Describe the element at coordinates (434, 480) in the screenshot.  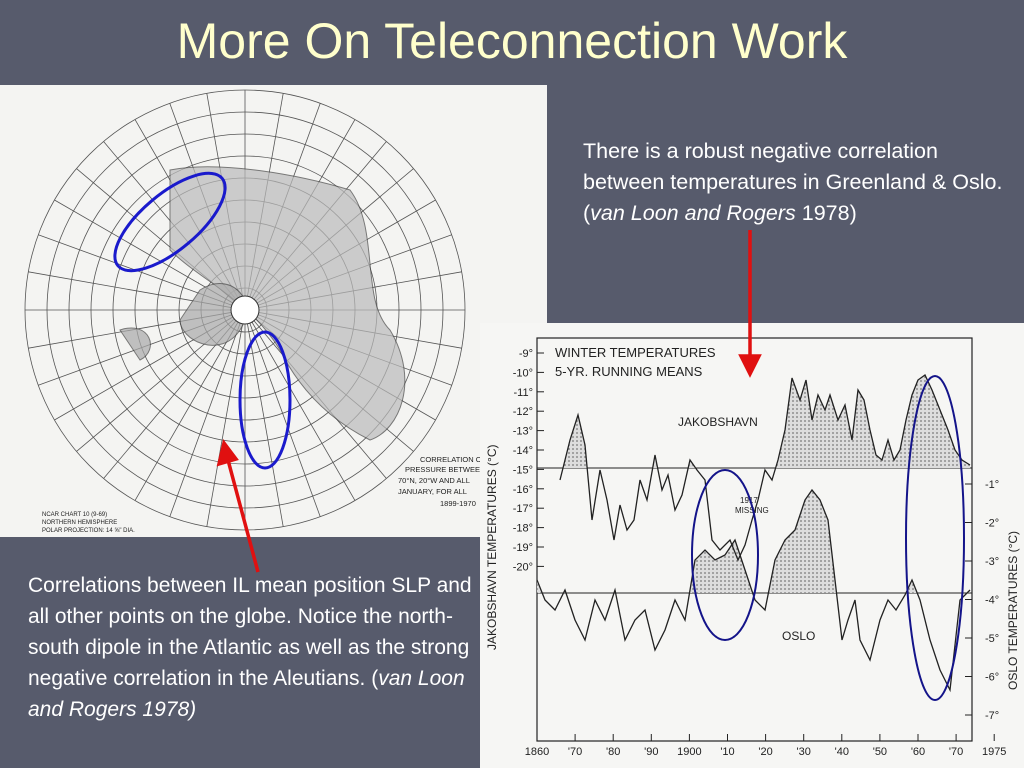
I see `map-caption: 70°N, 20°W AND ALL` at that location.